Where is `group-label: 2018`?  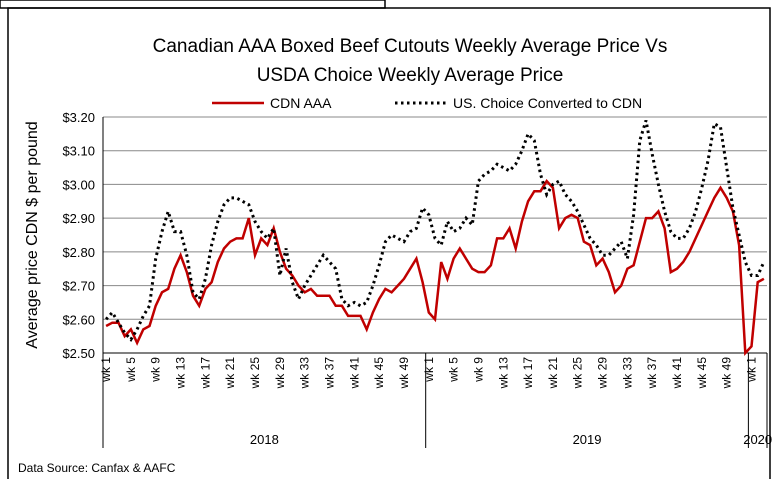
group-label: 2018 is located at coordinates (264, 439).